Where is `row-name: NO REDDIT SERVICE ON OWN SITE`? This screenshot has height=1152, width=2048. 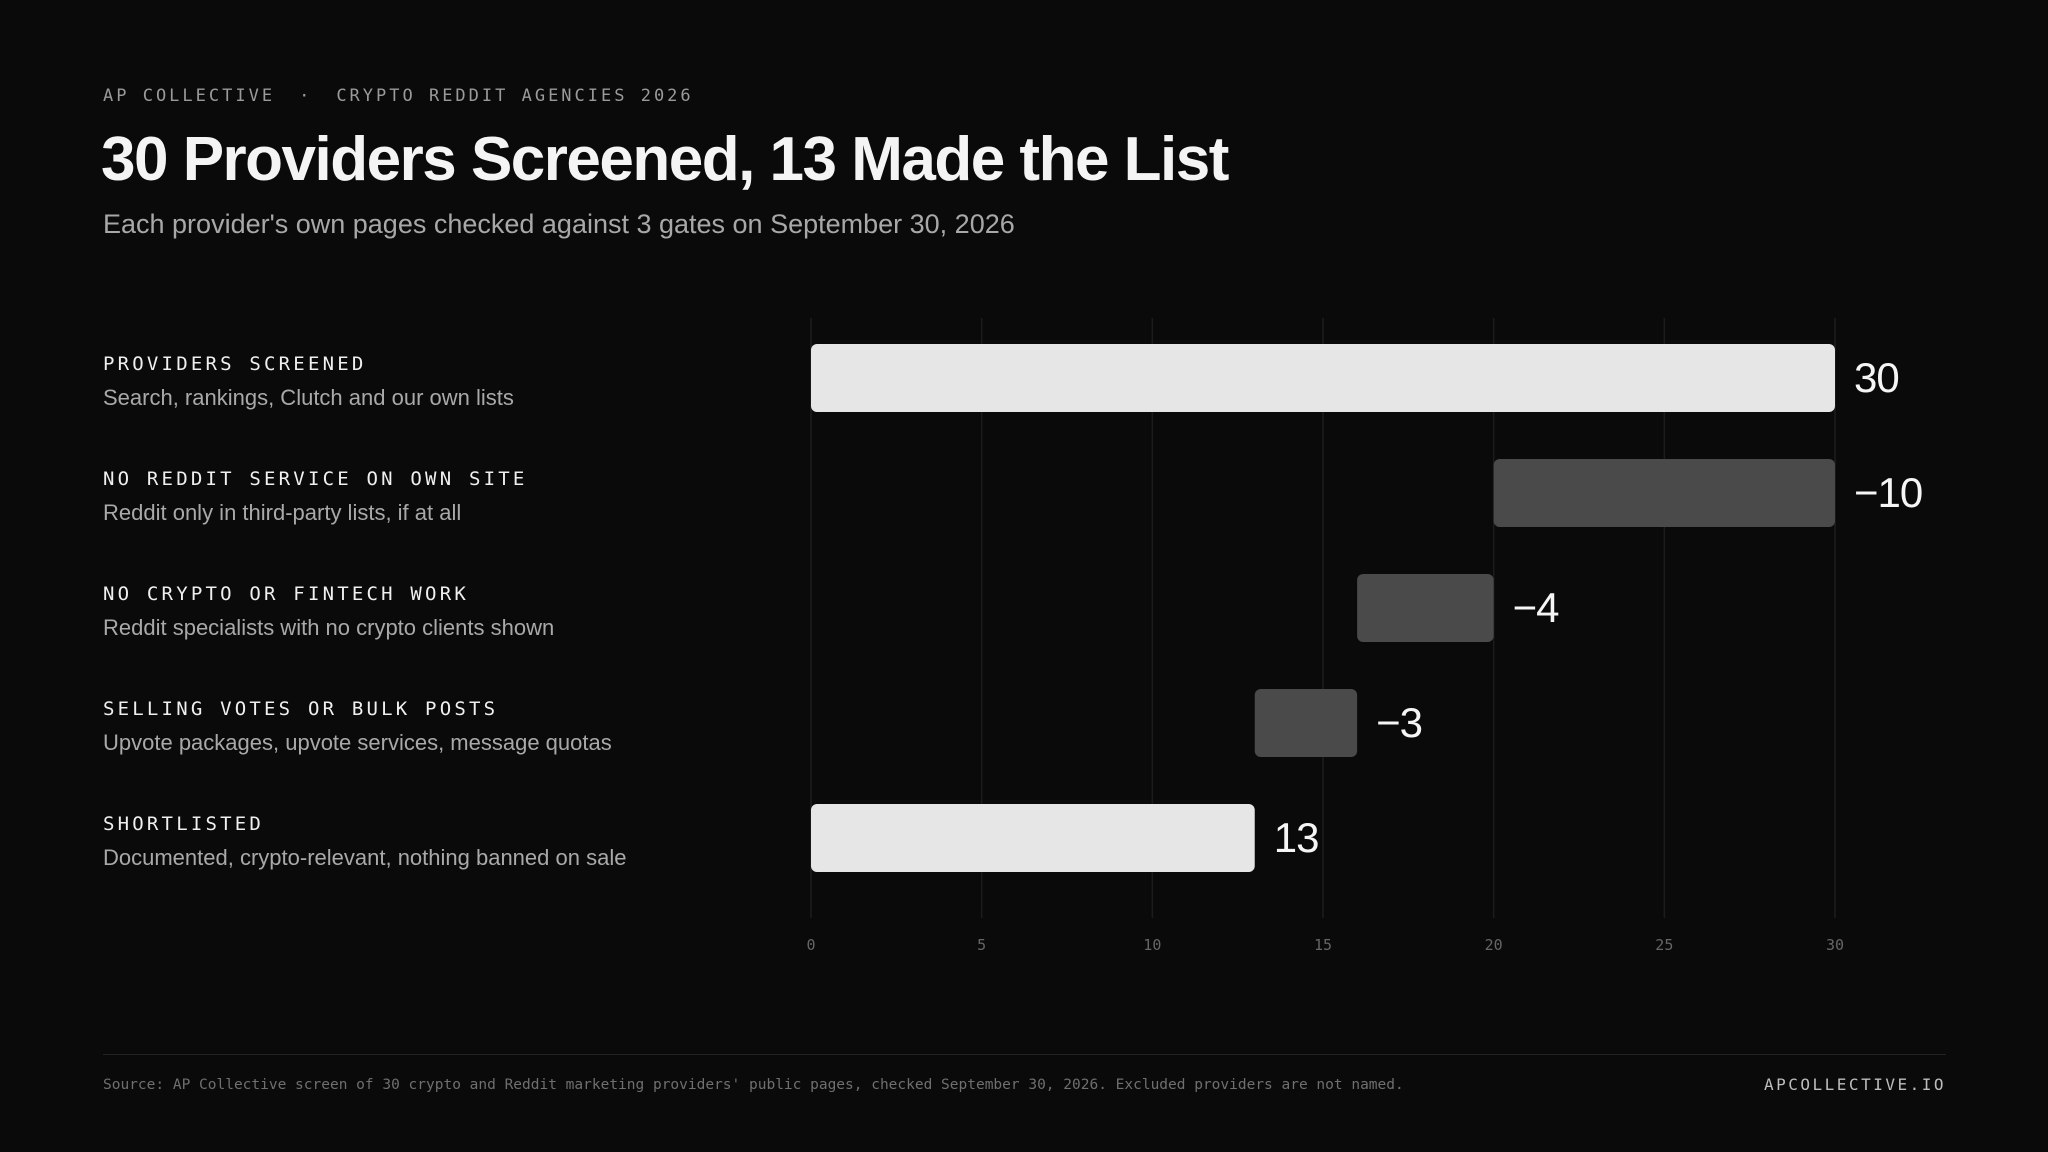
row-name: NO REDDIT SERVICE ON OWN SITE is located at coordinates (315, 479).